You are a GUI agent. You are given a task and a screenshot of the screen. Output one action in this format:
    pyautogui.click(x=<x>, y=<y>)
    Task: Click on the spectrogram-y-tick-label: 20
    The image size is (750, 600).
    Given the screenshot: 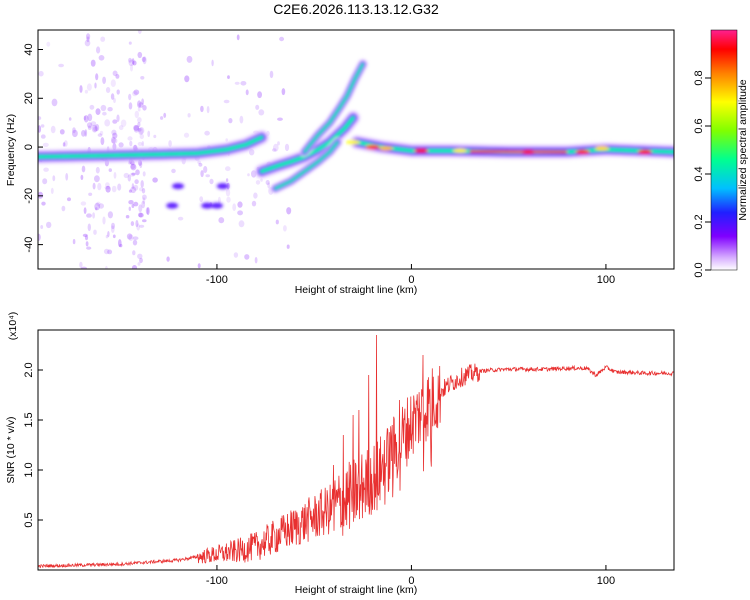 What is the action you would take?
    pyautogui.click(x=29, y=98)
    